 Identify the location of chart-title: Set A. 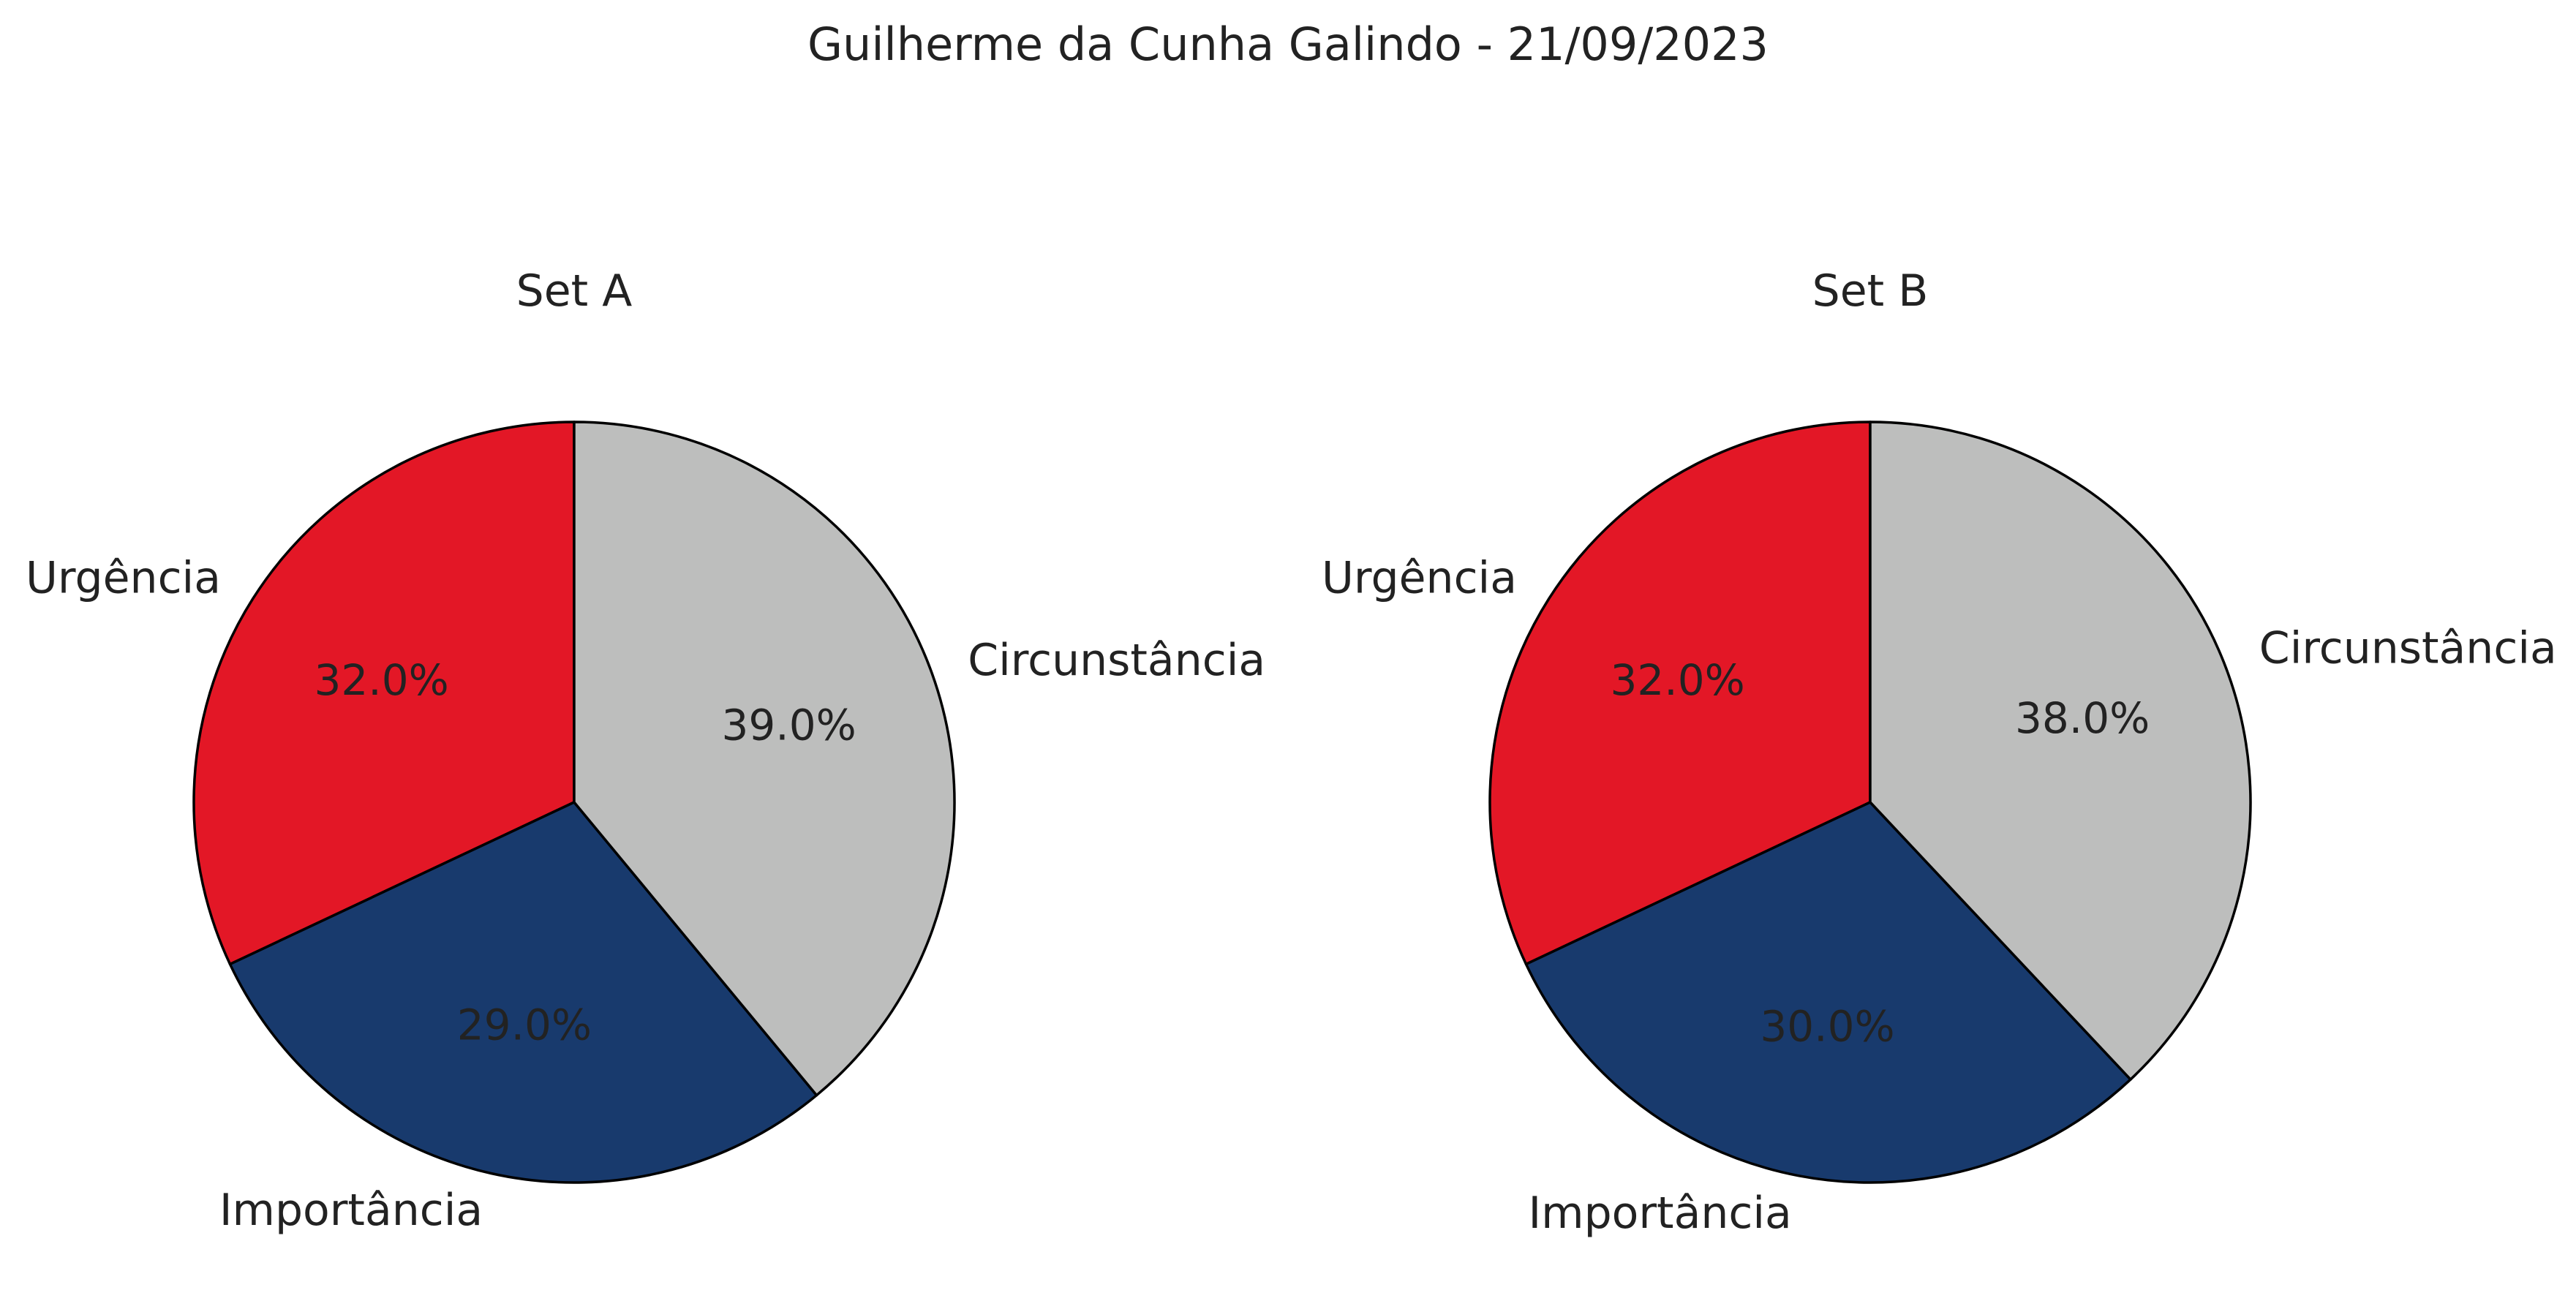
(574, 291).